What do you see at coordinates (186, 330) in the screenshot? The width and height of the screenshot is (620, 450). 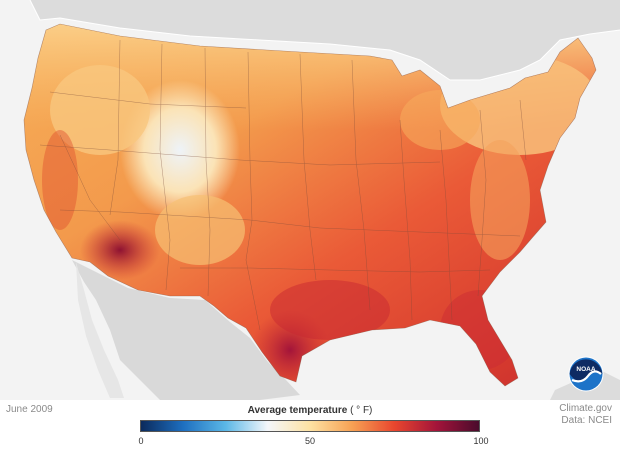 I see `mexico-landmass` at bounding box center [186, 330].